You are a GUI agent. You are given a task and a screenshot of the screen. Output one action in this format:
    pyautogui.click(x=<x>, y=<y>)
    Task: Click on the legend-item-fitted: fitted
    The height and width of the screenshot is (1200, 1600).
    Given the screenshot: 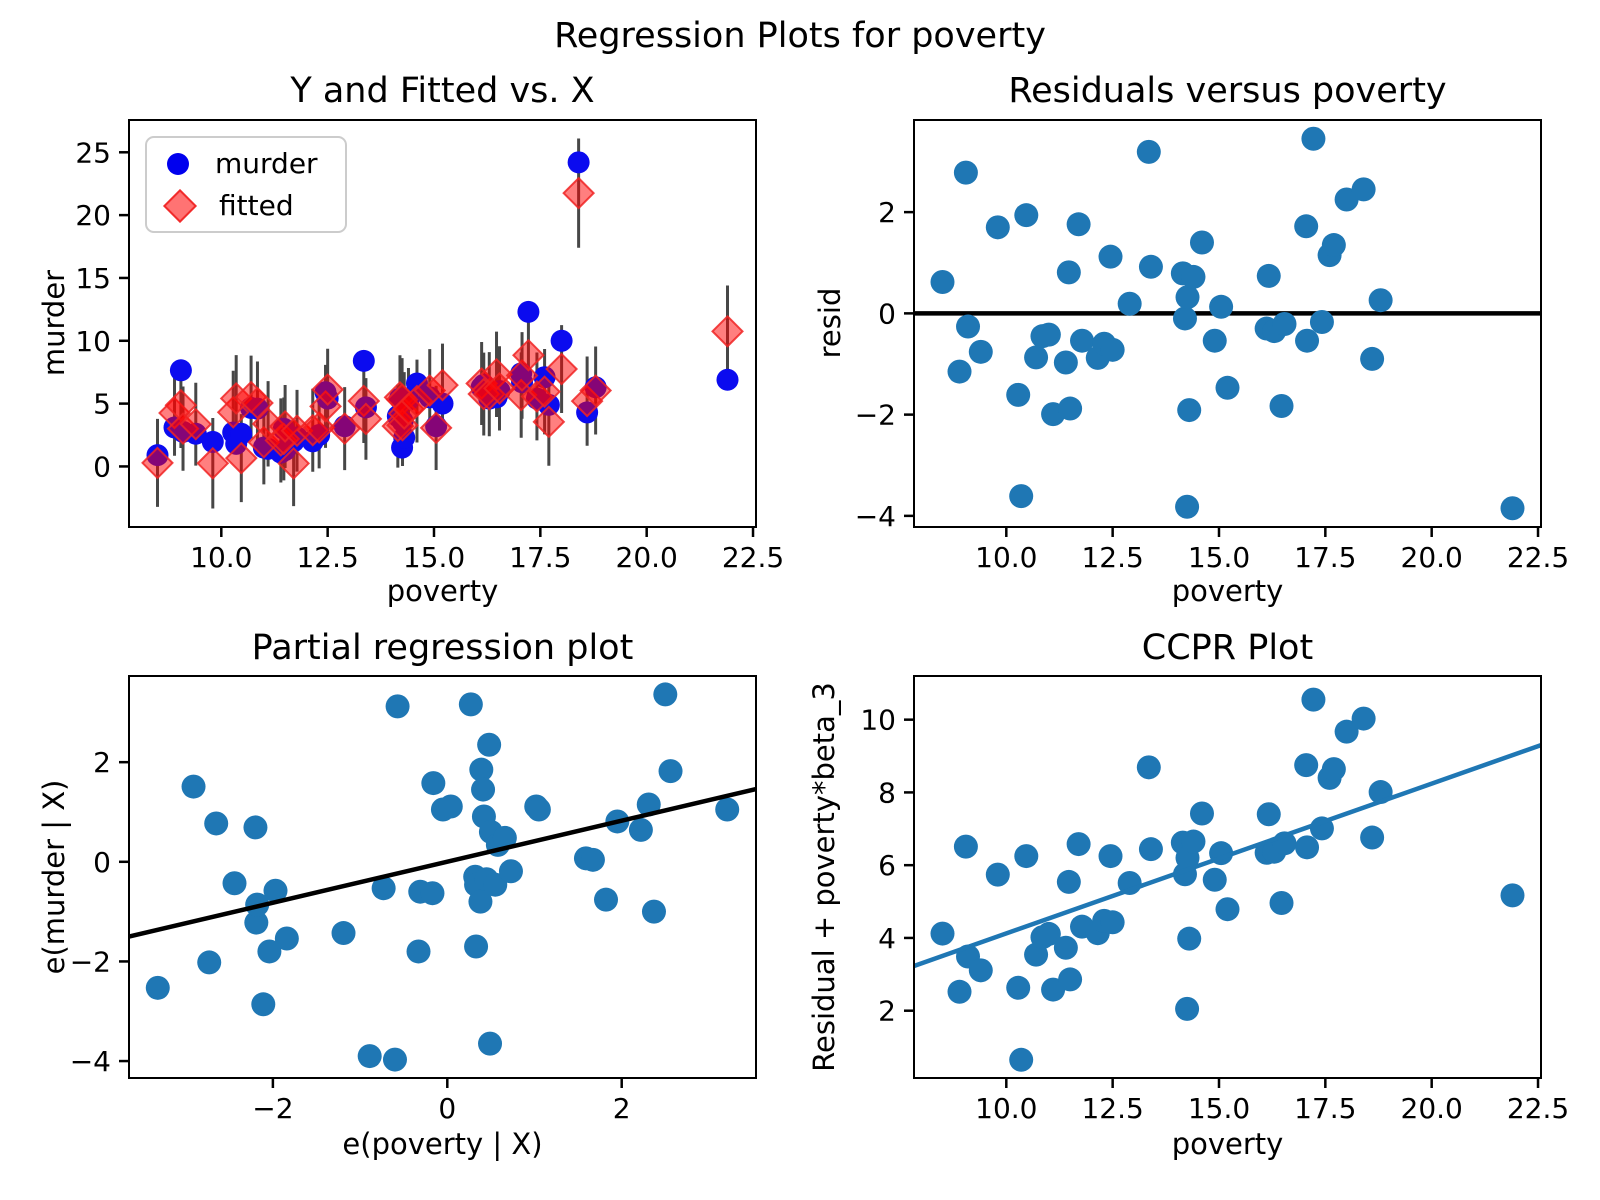 What is the action you would take?
    pyautogui.click(x=251, y=205)
    